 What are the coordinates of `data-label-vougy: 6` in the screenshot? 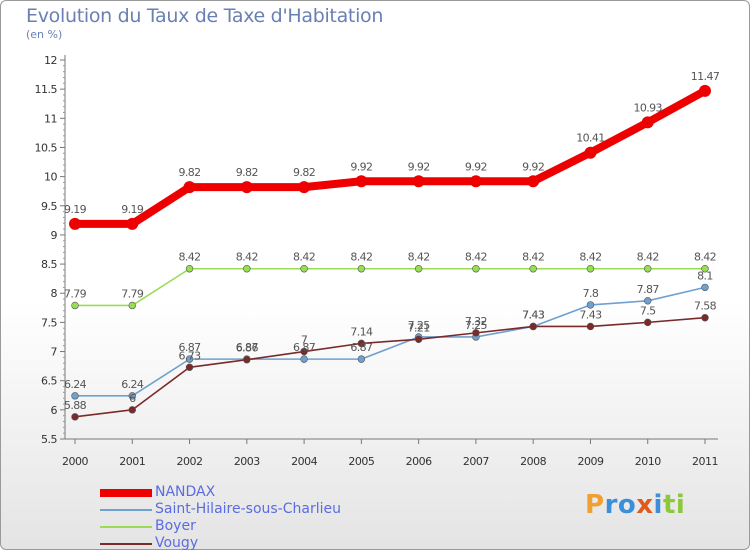 It's located at (132, 398).